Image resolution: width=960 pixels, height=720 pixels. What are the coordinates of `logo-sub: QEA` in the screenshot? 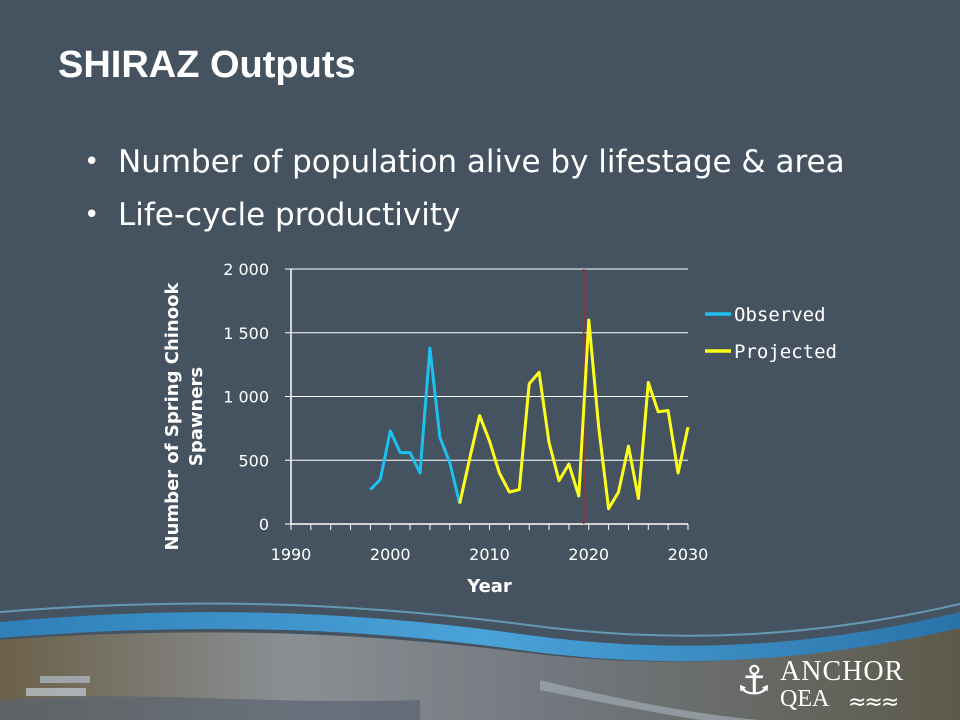 It's located at (805, 699).